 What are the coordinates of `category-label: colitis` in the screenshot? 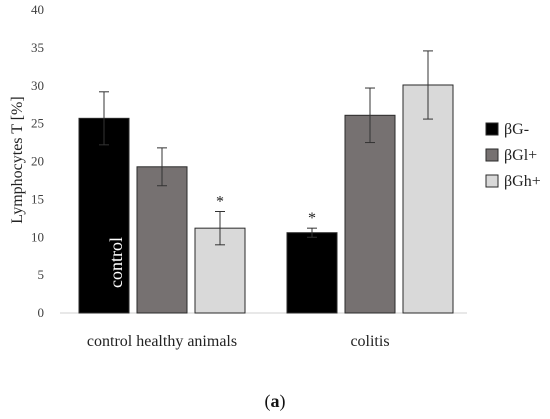 It's located at (369, 341).